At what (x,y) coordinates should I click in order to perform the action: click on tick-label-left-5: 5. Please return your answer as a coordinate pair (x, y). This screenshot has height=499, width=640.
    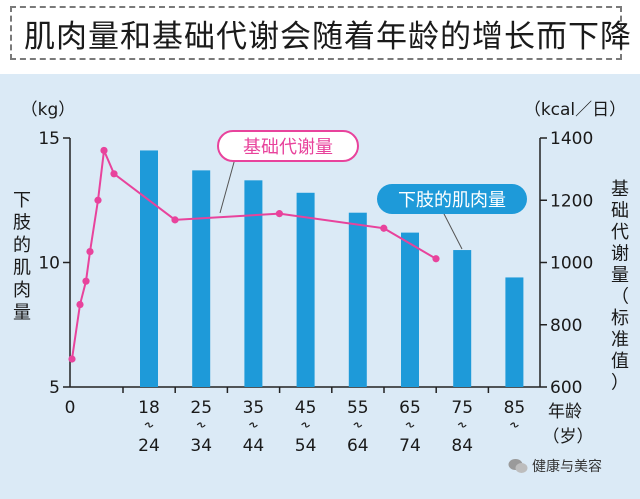
    Looking at the image, I should click on (54, 388).